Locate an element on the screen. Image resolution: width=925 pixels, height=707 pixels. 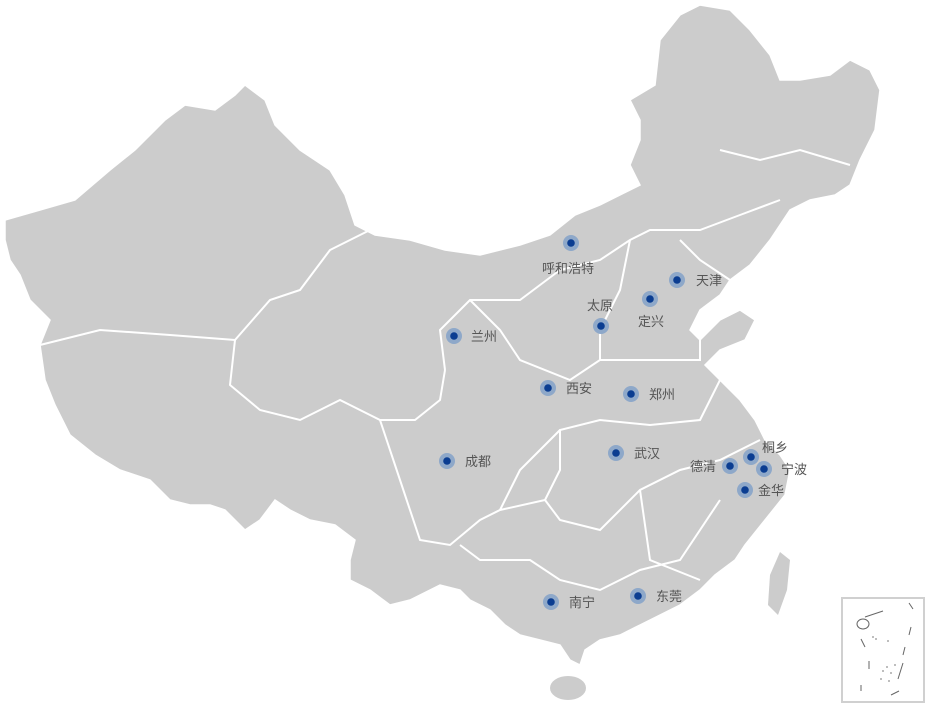
city-marker: 成都 is located at coordinates (465, 461).